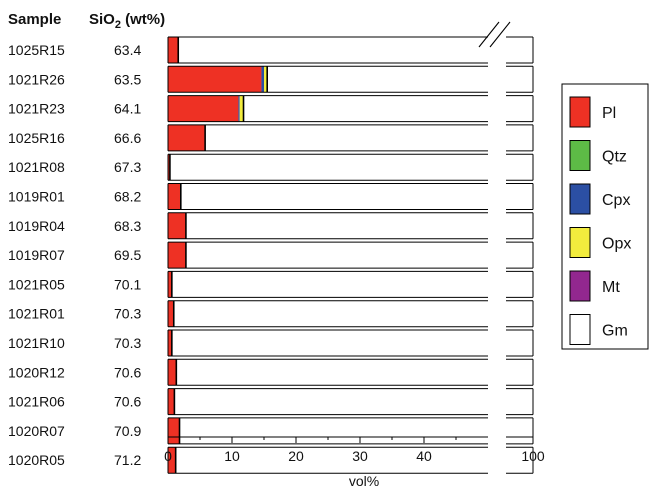 The height and width of the screenshot is (491, 650). I want to click on sio2-label: 68.2, so click(127, 197).